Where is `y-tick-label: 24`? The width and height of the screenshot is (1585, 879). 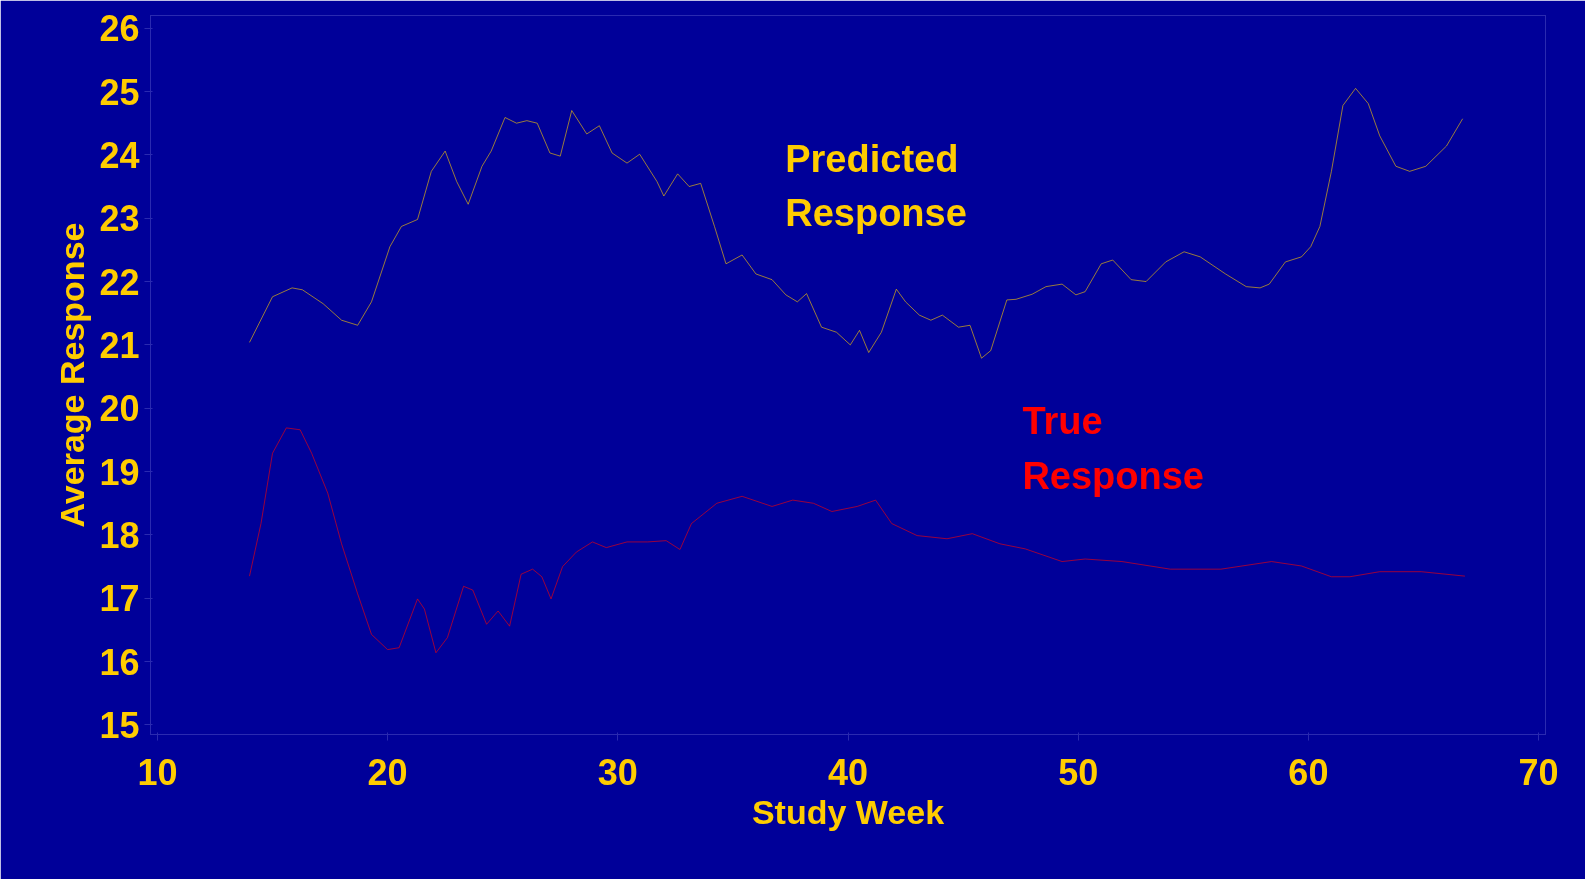 y-tick-label: 24 is located at coordinates (119, 155).